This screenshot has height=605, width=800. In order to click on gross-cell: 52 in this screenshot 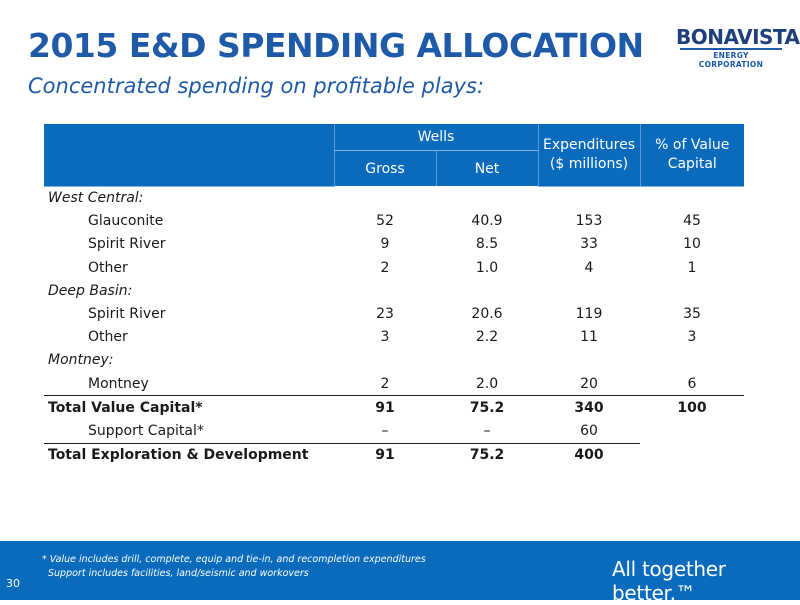, I will do `click(385, 221)`.